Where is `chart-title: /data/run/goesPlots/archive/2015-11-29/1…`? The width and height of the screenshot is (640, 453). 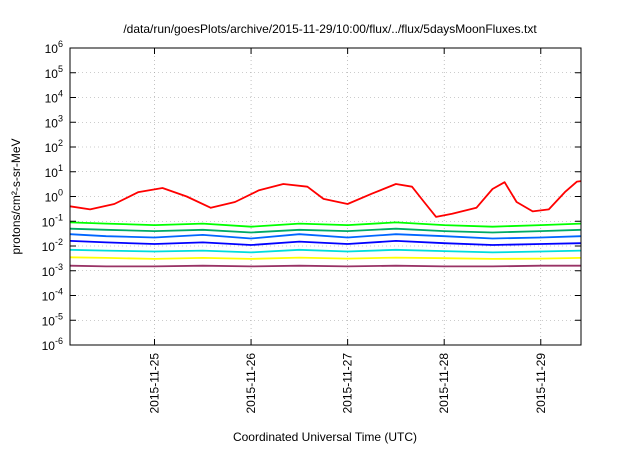 chart-title: /data/run/goesPlots/archive/2015-11-29/1… is located at coordinates (330, 29).